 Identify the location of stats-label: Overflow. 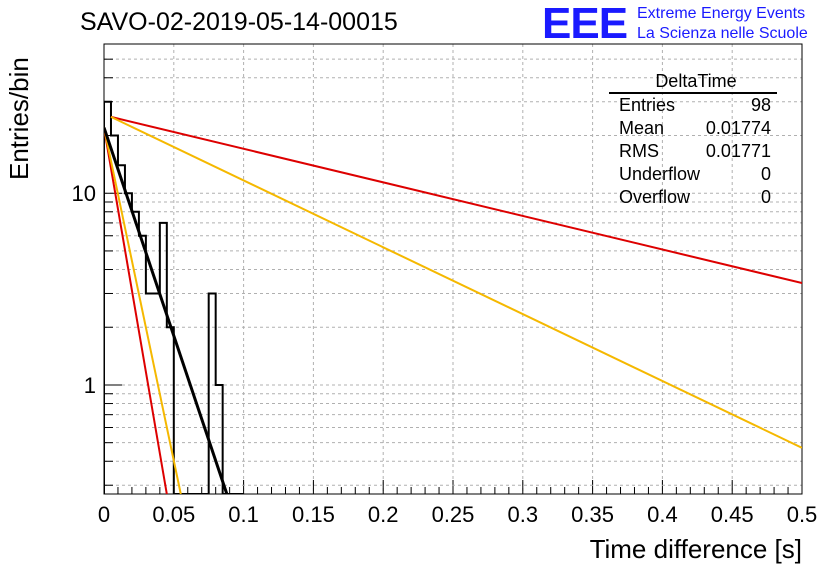
(655, 197).